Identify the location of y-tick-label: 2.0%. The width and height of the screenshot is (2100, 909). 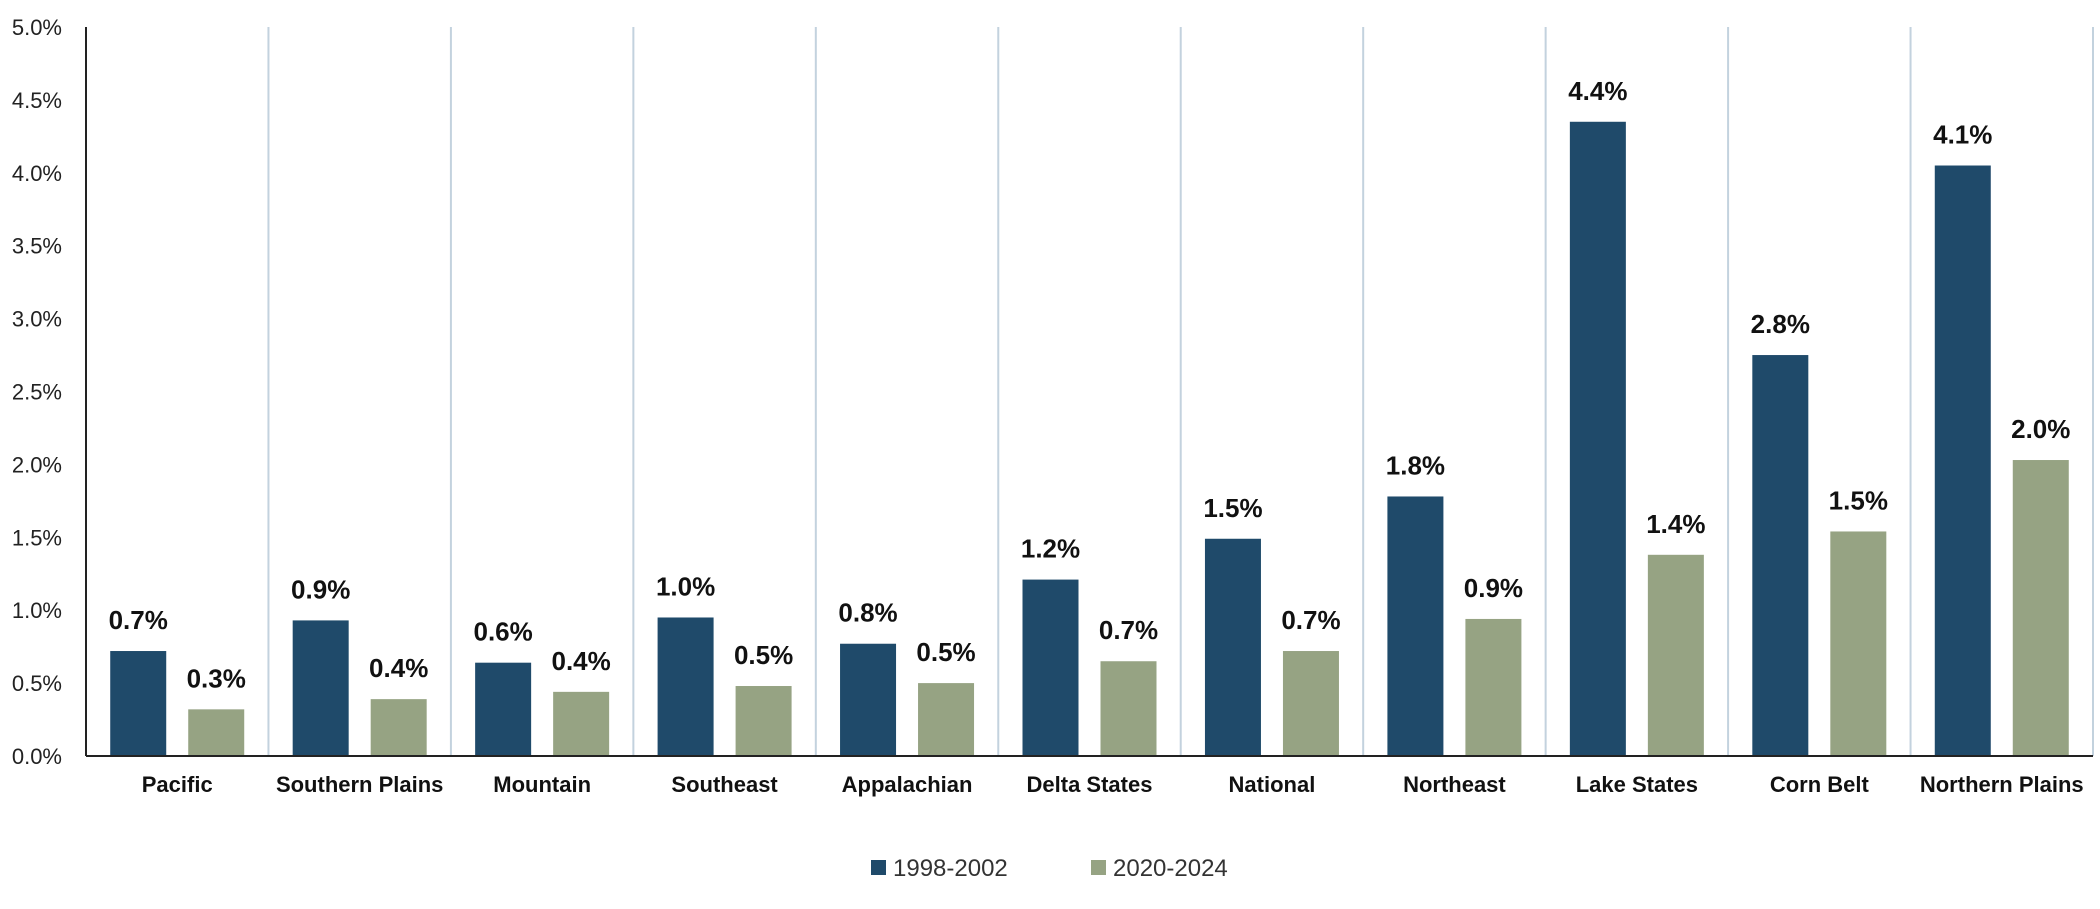
(37, 464).